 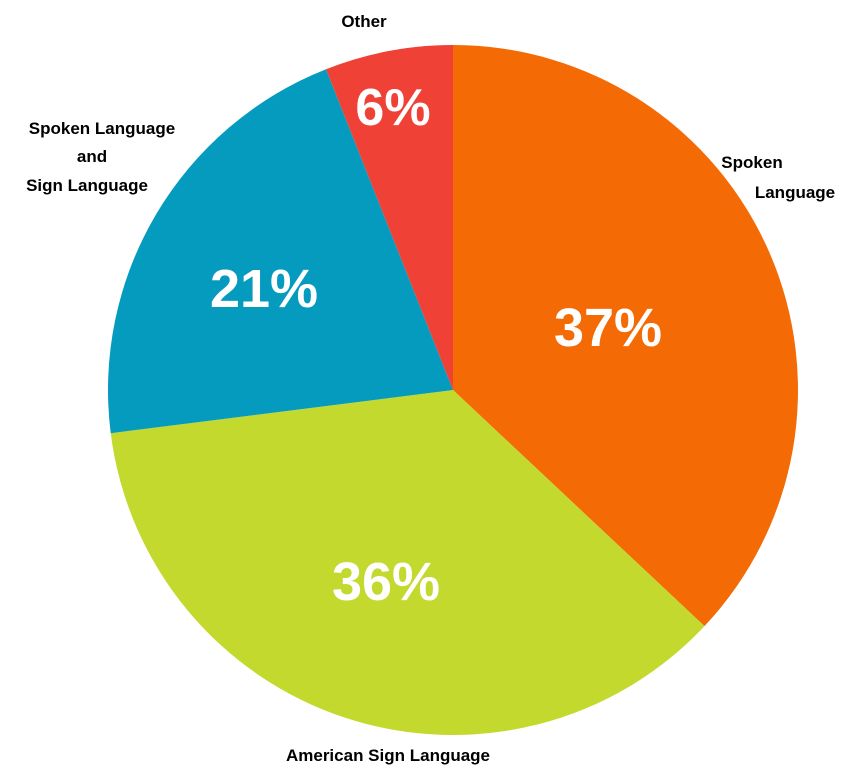 What do you see at coordinates (102, 128) in the screenshot?
I see `category-label-both-line1: Spoken Language` at bounding box center [102, 128].